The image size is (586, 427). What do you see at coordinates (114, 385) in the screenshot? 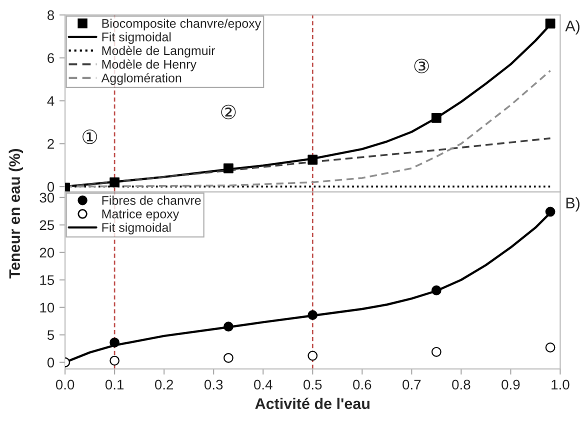
I see `x-tick-label: 0.1` at bounding box center [114, 385].